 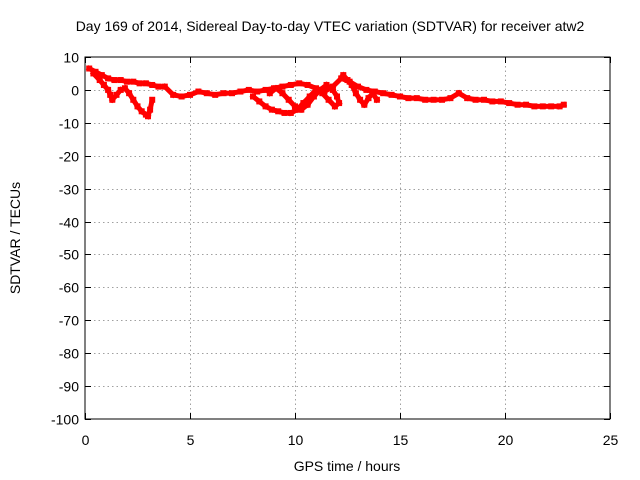 What do you see at coordinates (69, 157) in the screenshot?
I see `y-tick-label: -20` at bounding box center [69, 157].